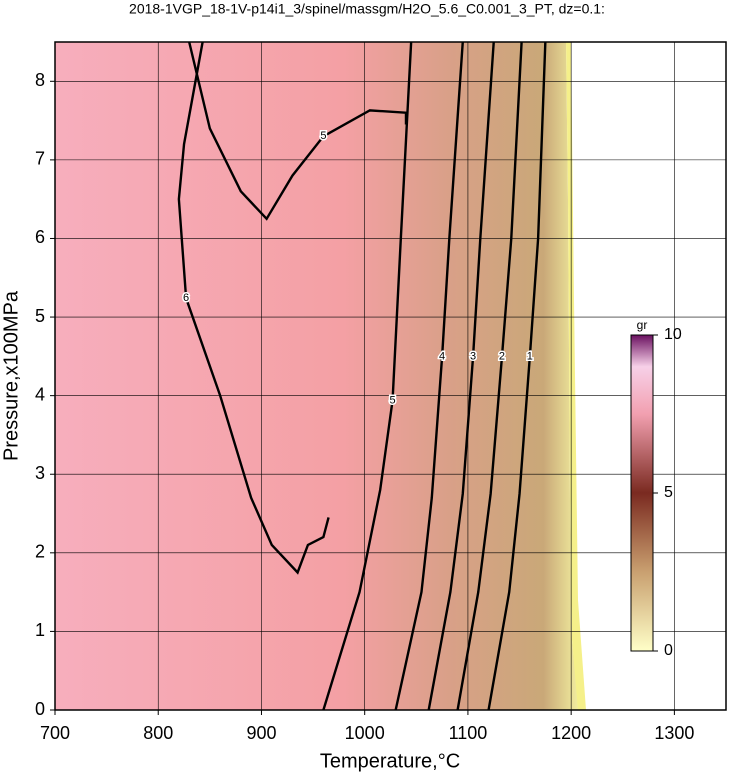  I want to click on y-tick-label: 2, so click(40, 552).